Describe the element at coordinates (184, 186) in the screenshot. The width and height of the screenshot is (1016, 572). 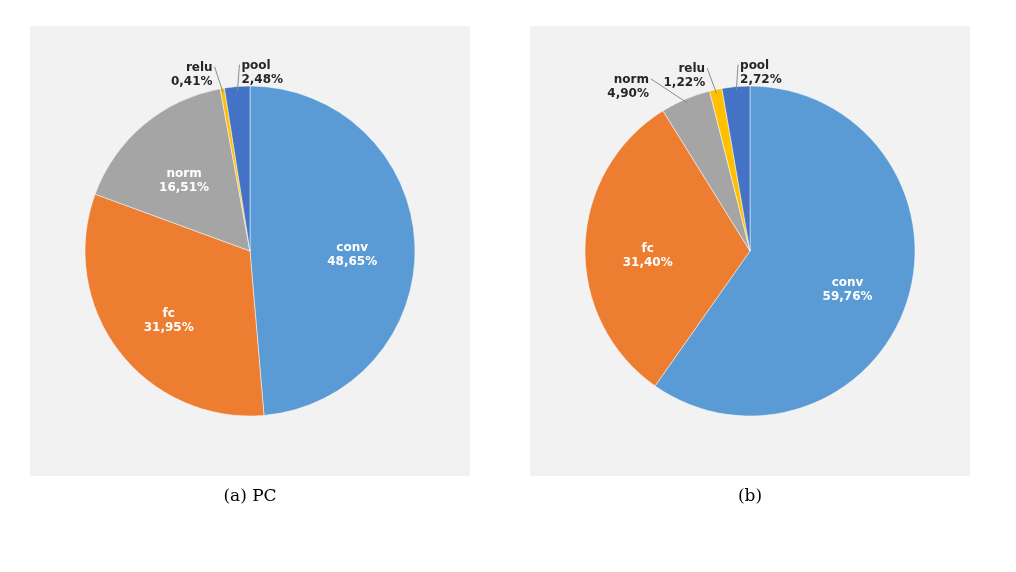
I see `data-label: 16,51%` at that location.